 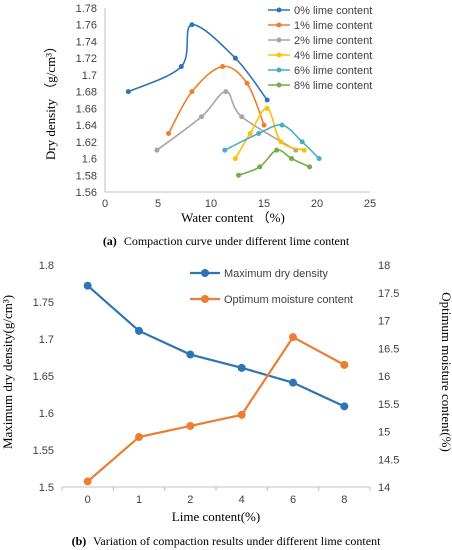 I want to click on panel-b-y-tick-label: 1.5, so click(x=46, y=488).